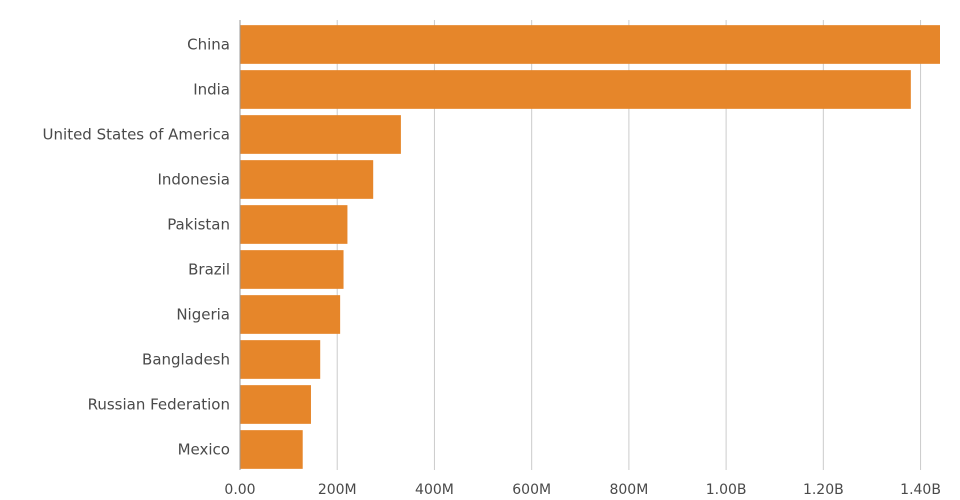  What do you see at coordinates (203, 315) in the screenshot?
I see `category-label: Nigeria` at bounding box center [203, 315].